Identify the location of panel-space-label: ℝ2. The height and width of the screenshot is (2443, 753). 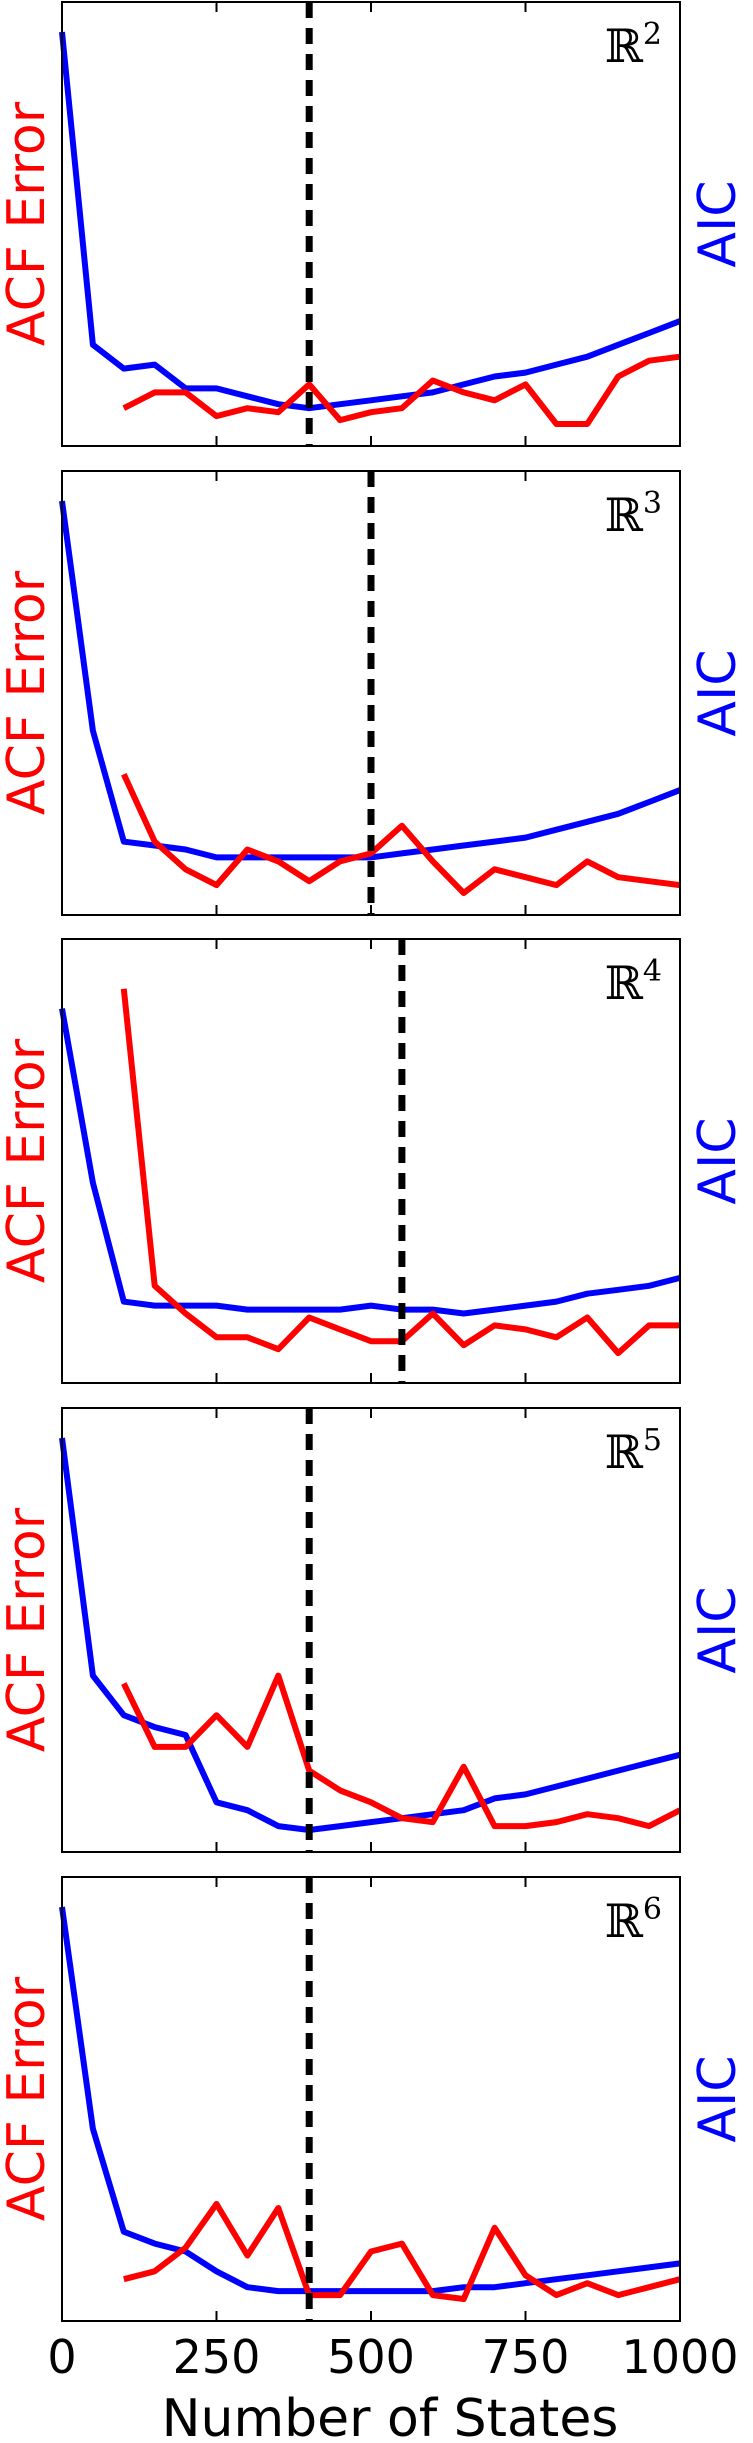
(633, 45).